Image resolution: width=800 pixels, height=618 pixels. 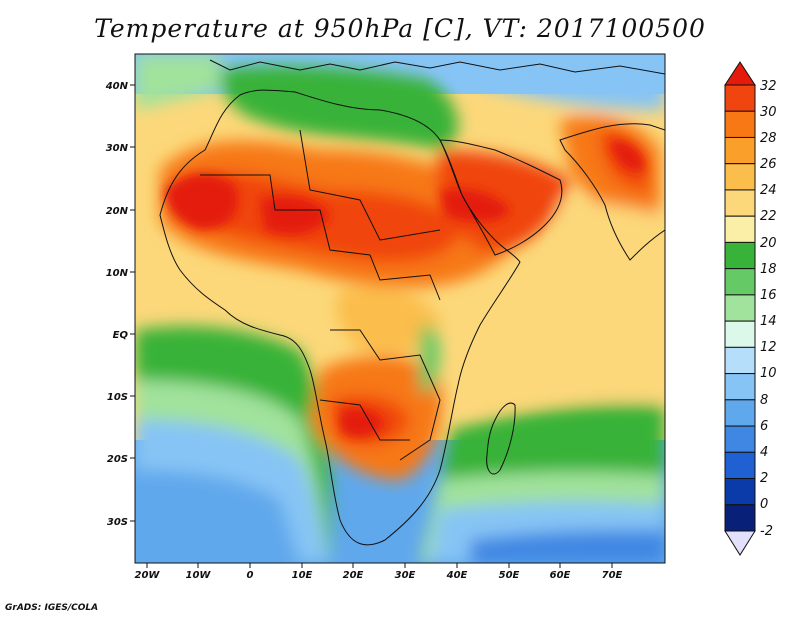 I want to click on lon-tick-label: 20E, so click(x=353, y=575).